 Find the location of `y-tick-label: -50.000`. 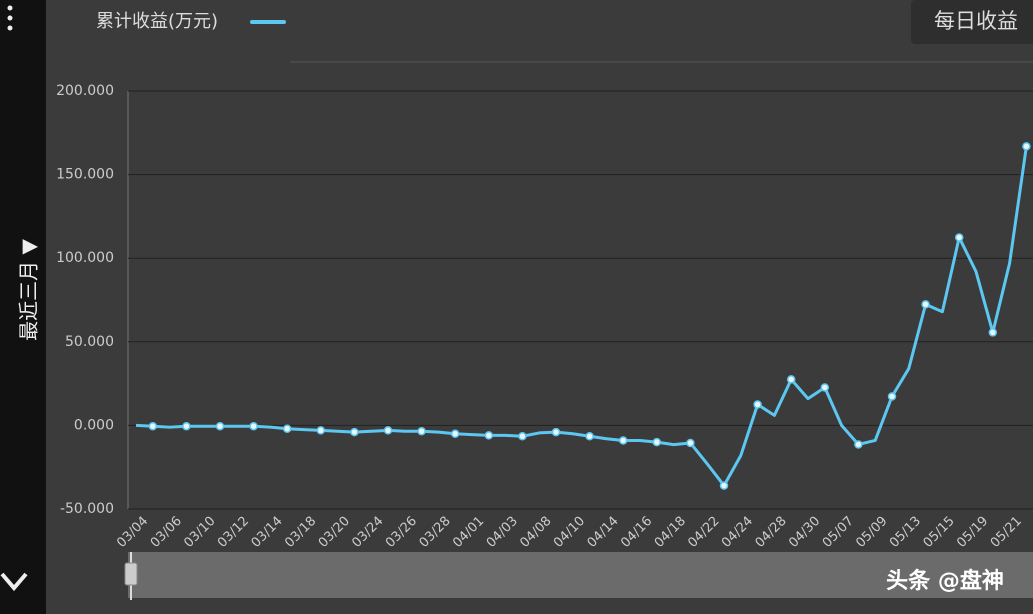

y-tick-label: -50.000 is located at coordinates (87, 509).